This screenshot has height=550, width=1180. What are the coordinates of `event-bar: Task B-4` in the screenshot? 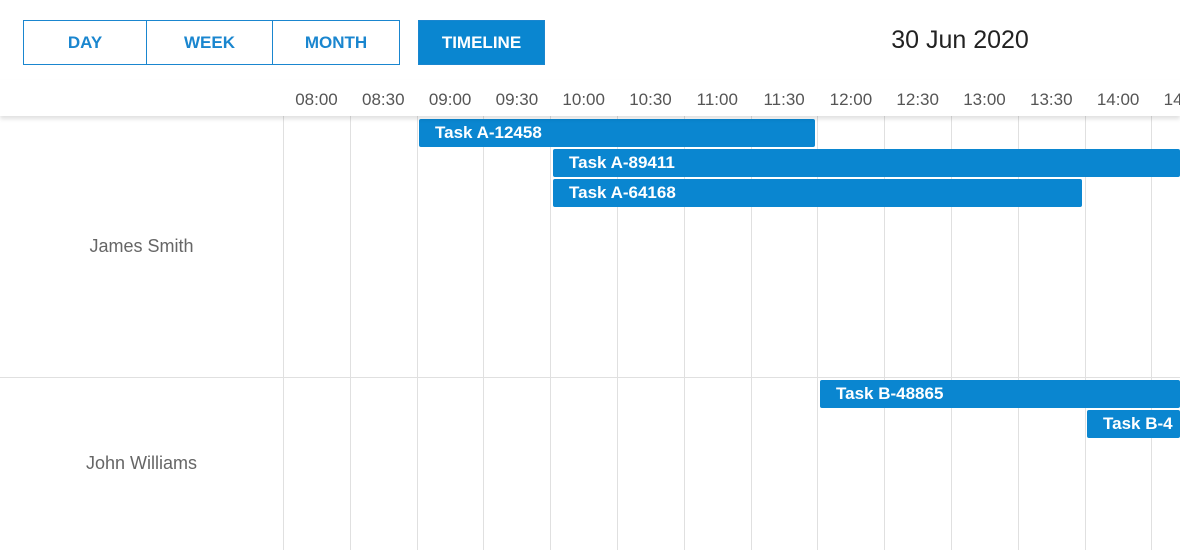 It's located at (1133, 424).